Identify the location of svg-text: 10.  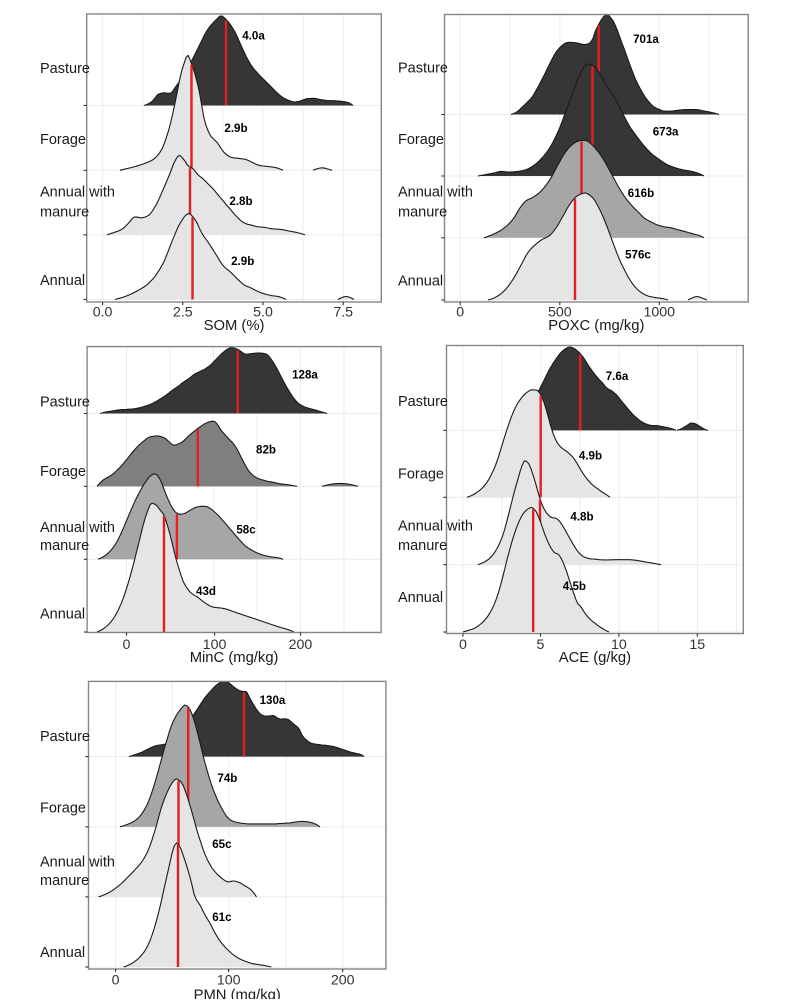
(619, 645).